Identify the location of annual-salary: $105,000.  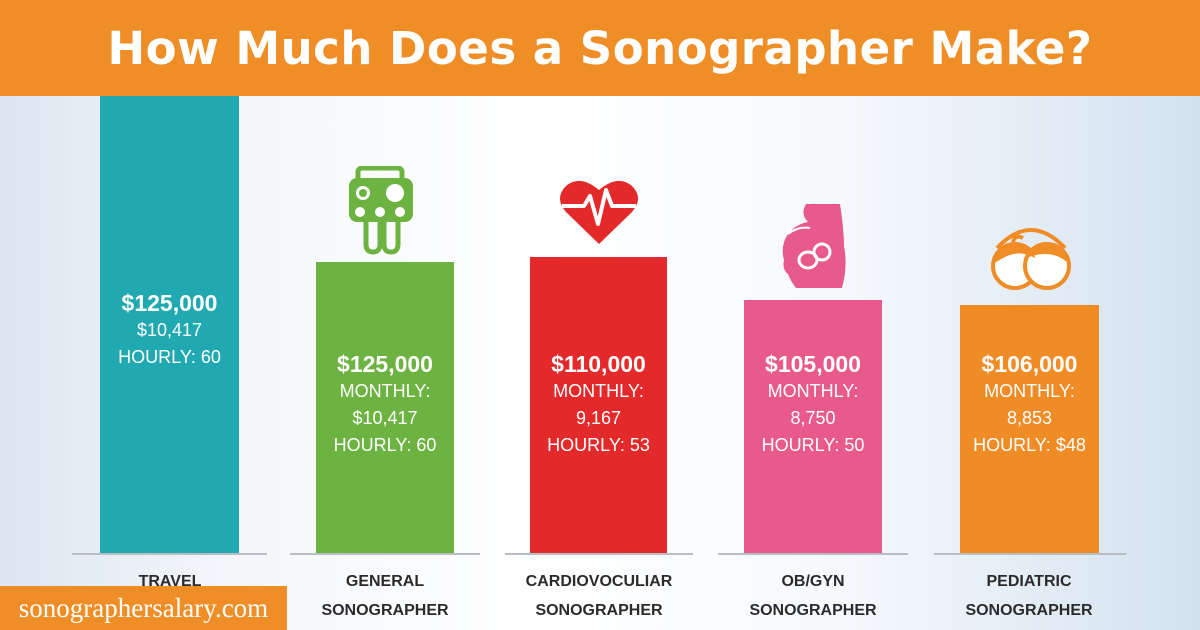
(813, 364).